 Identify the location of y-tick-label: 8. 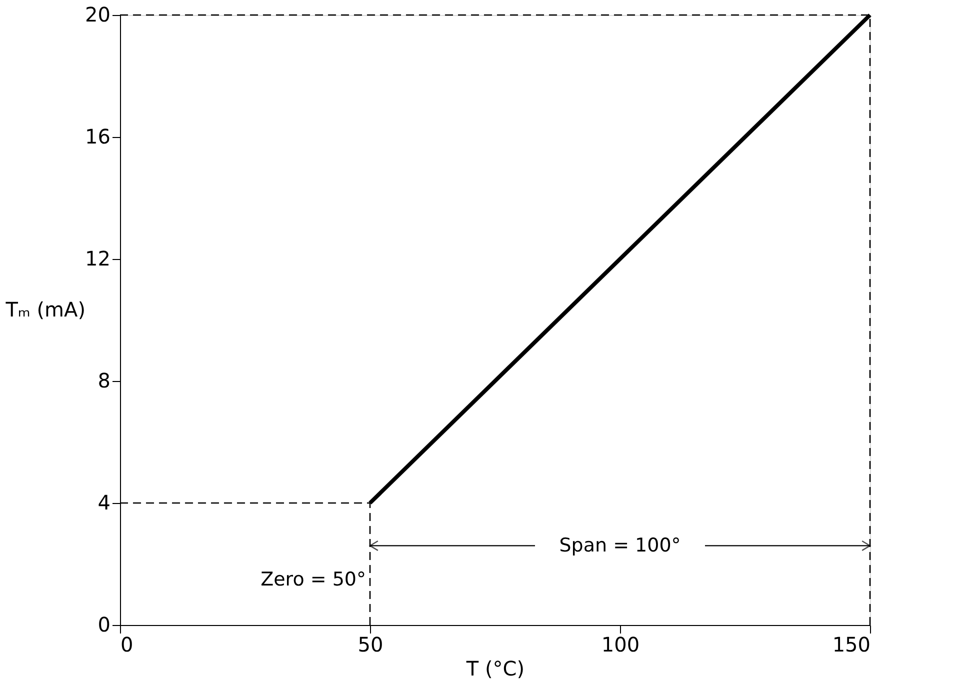
(104, 380).